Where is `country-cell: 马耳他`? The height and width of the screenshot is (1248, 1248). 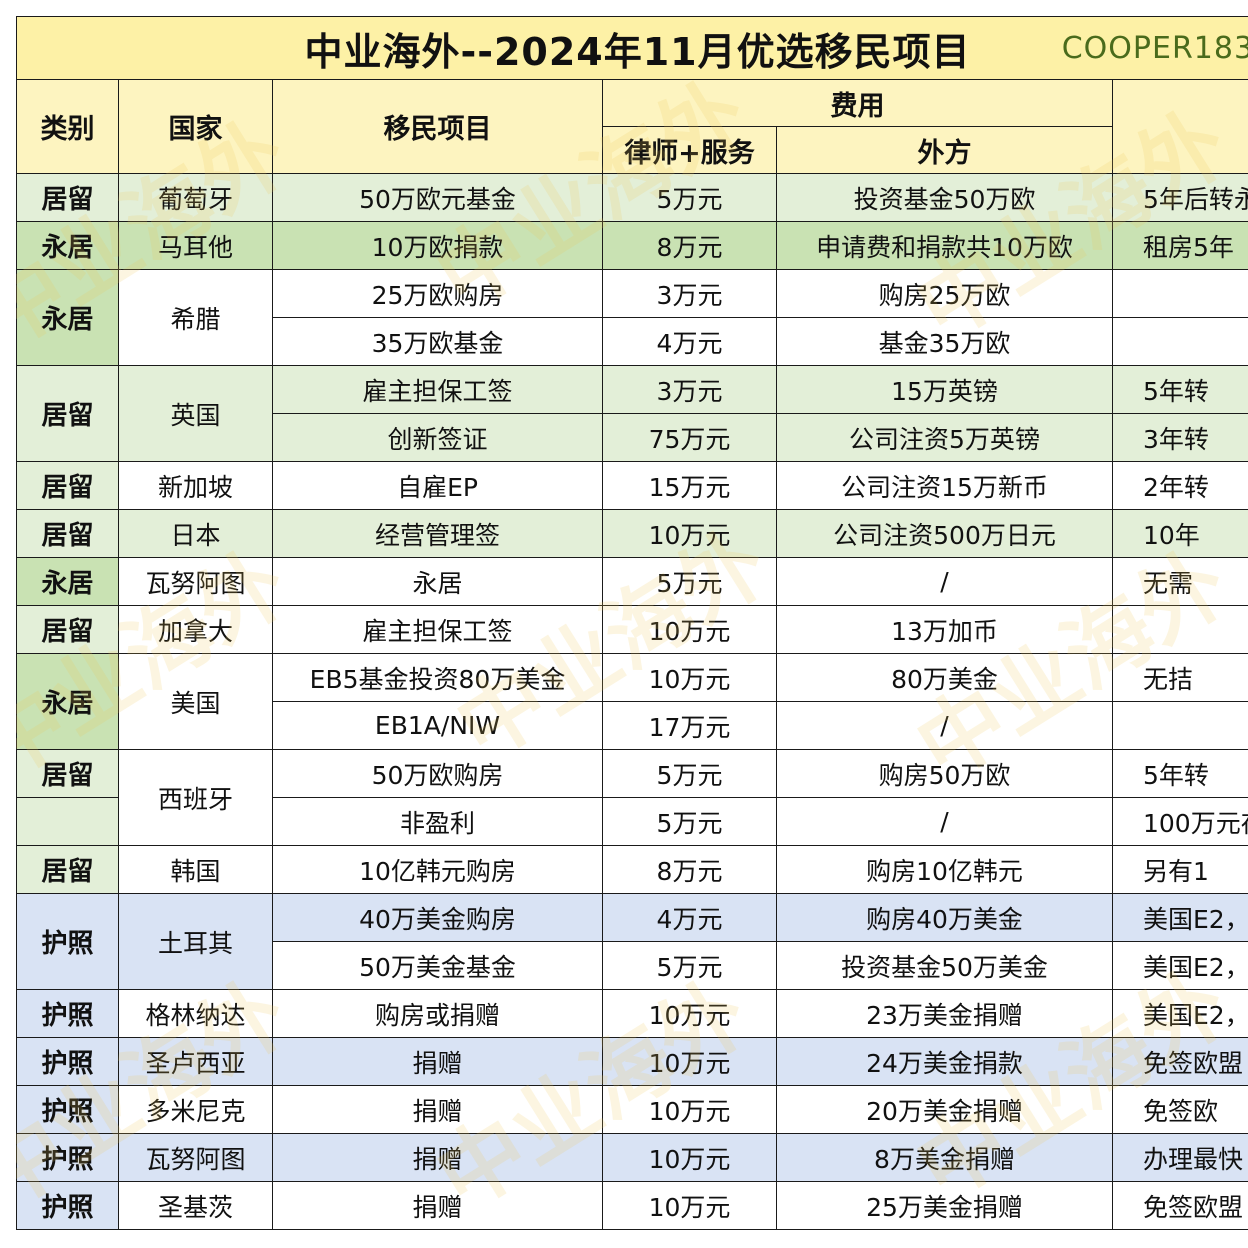 country-cell: 马耳他 is located at coordinates (195, 245).